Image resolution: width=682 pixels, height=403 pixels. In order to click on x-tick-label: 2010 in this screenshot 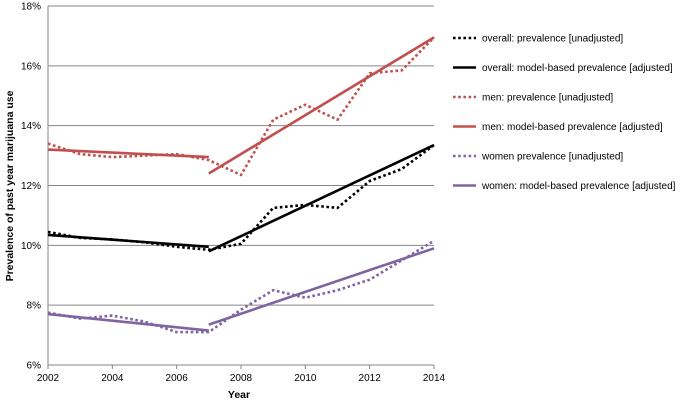, I will do `click(305, 378)`.